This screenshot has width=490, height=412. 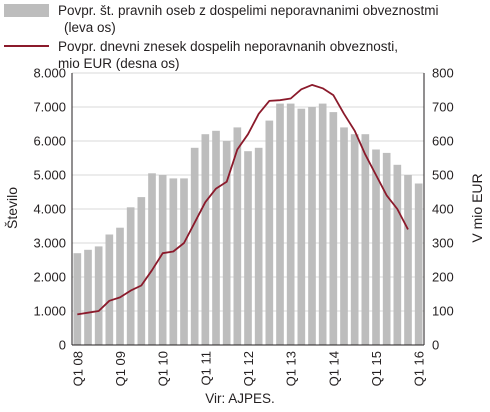 What do you see at coordinates (291, 368) in the screenshot?
I see `x-tick-label: Q1 13` at bounding box center [291, 368].